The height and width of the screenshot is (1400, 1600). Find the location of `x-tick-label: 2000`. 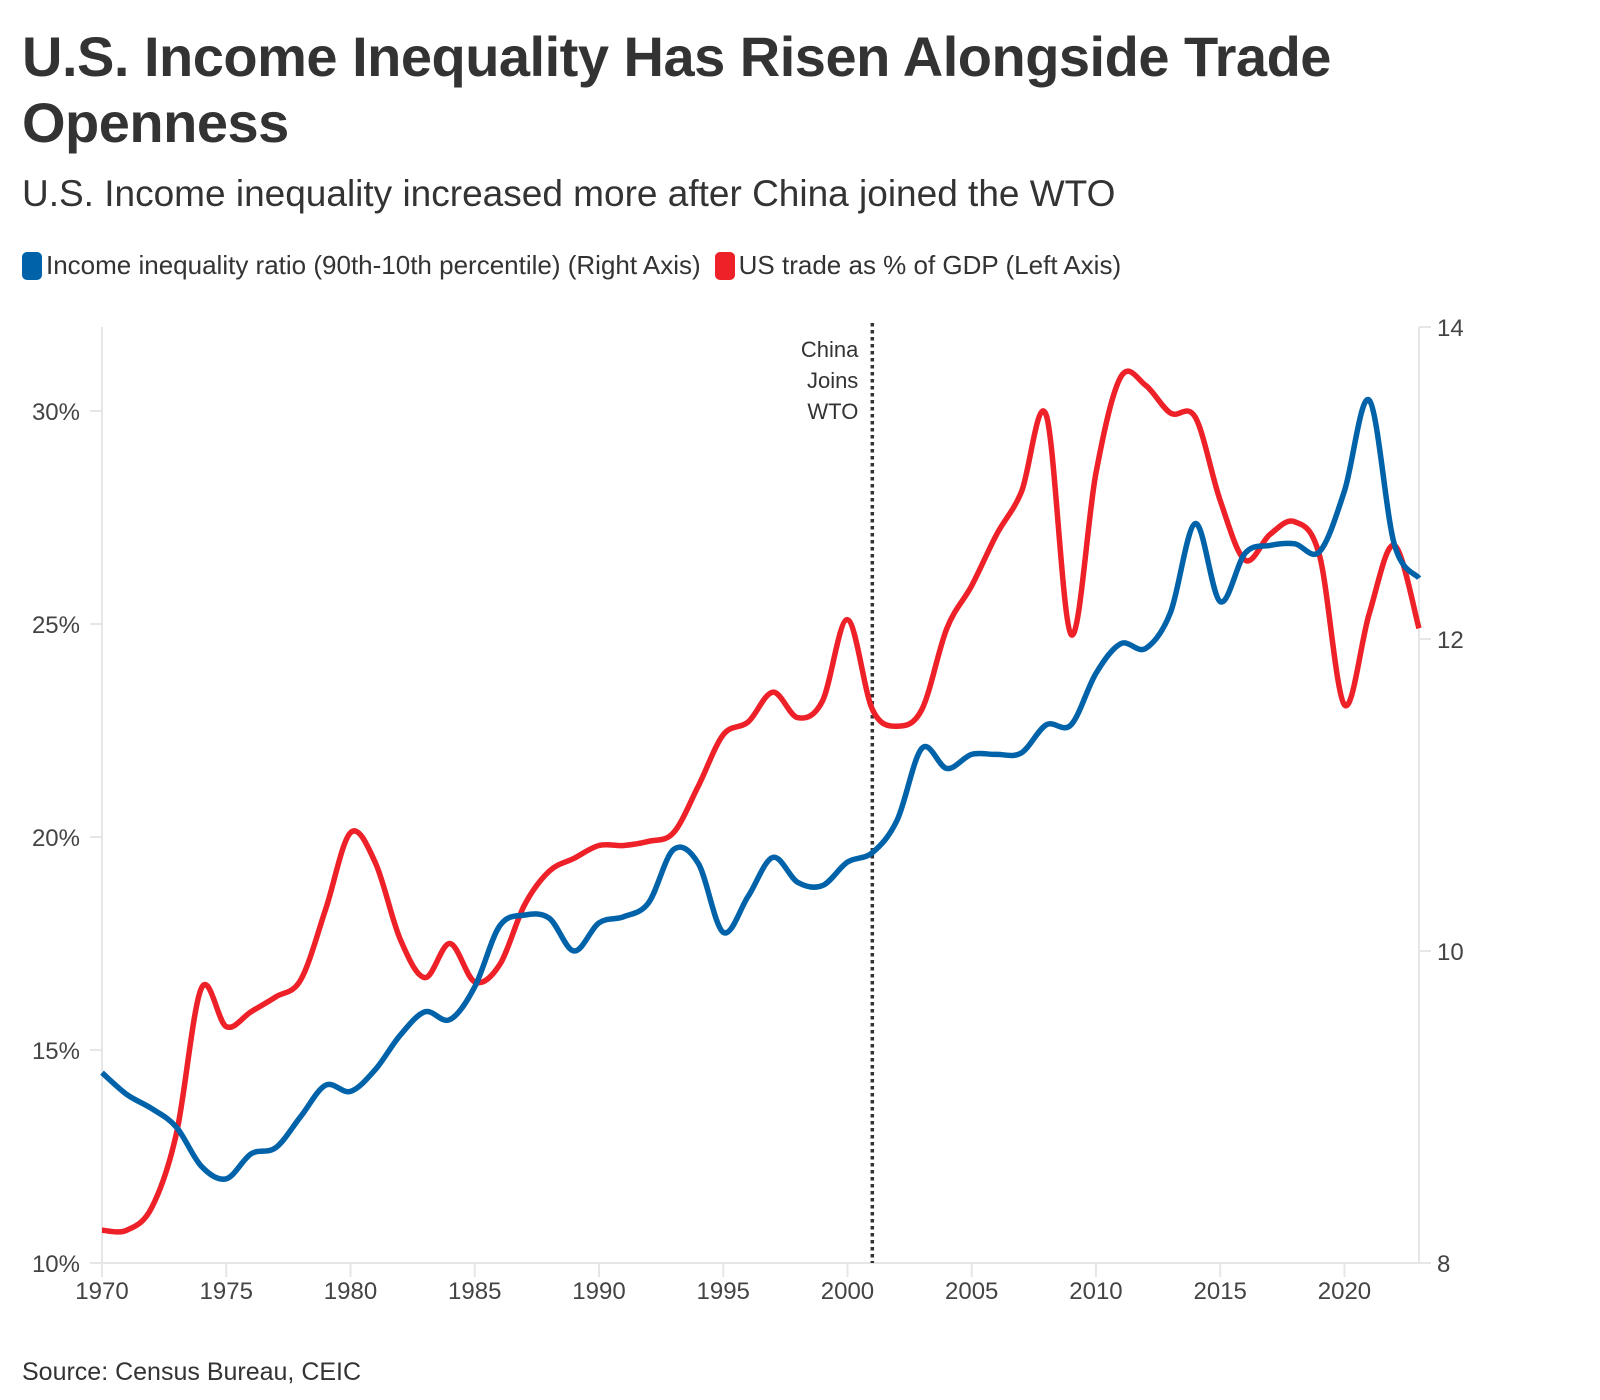

x-tick-label: 2000 is located at coordinates (847, 1291).